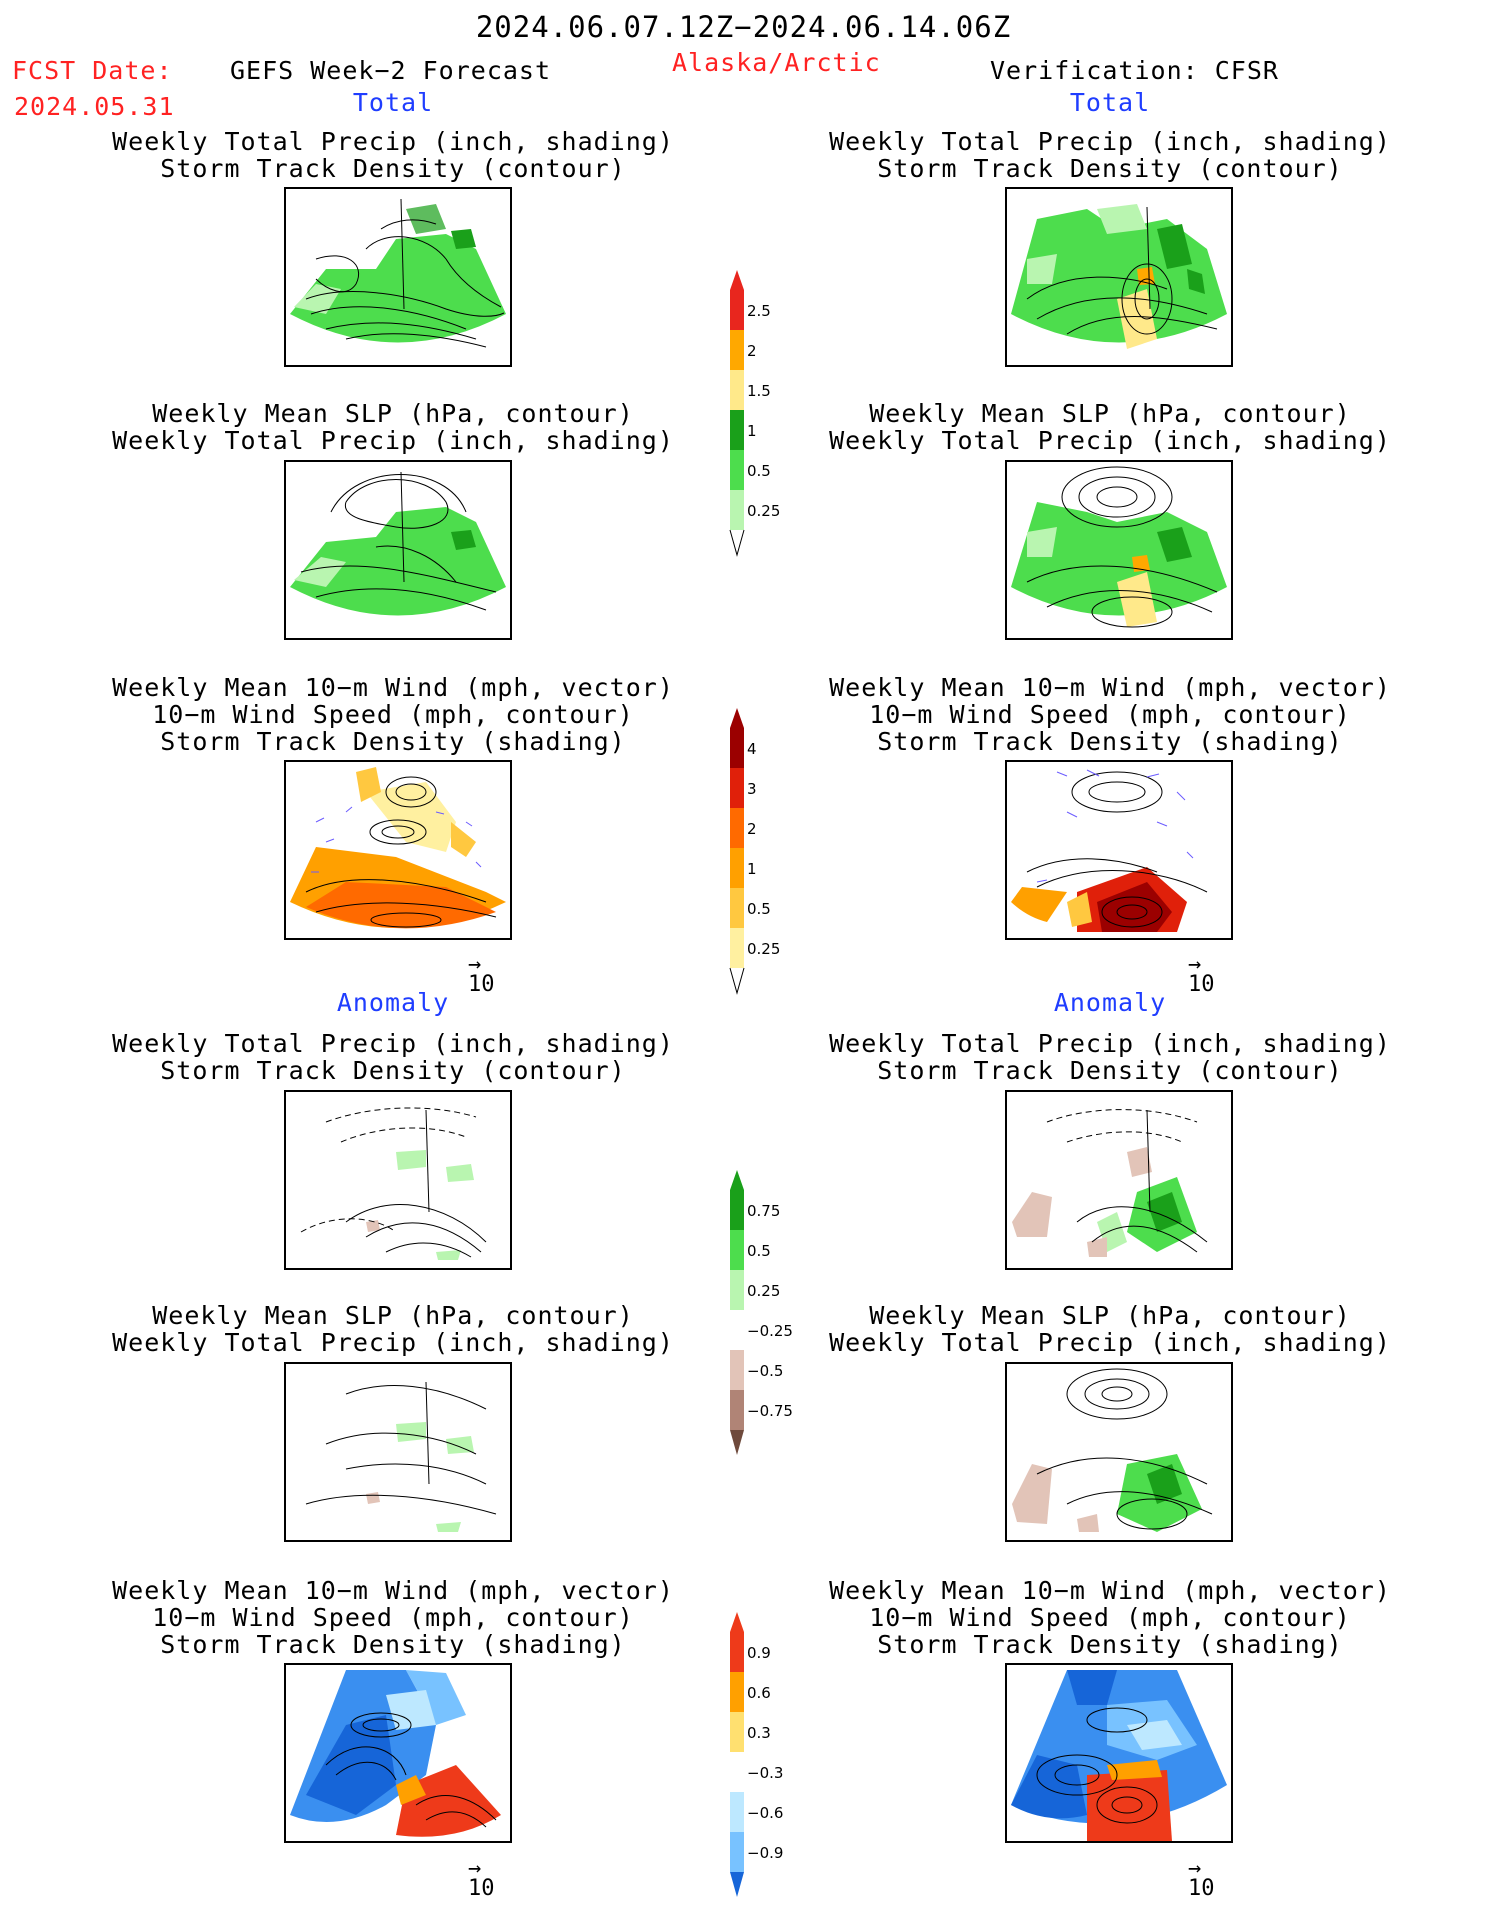 The width and height of the screenshot is (1487, 1925). Describe the element at coordinates (393, 741) in the screenshot. I see `l3-title-line3: Storm Track Density (shading)` at that location.